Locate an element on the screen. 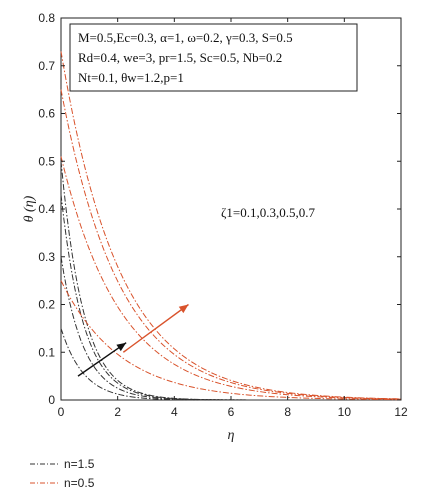 The image size is (421, 500). y-tick-label: 0 is located at coordinates (51, 400).